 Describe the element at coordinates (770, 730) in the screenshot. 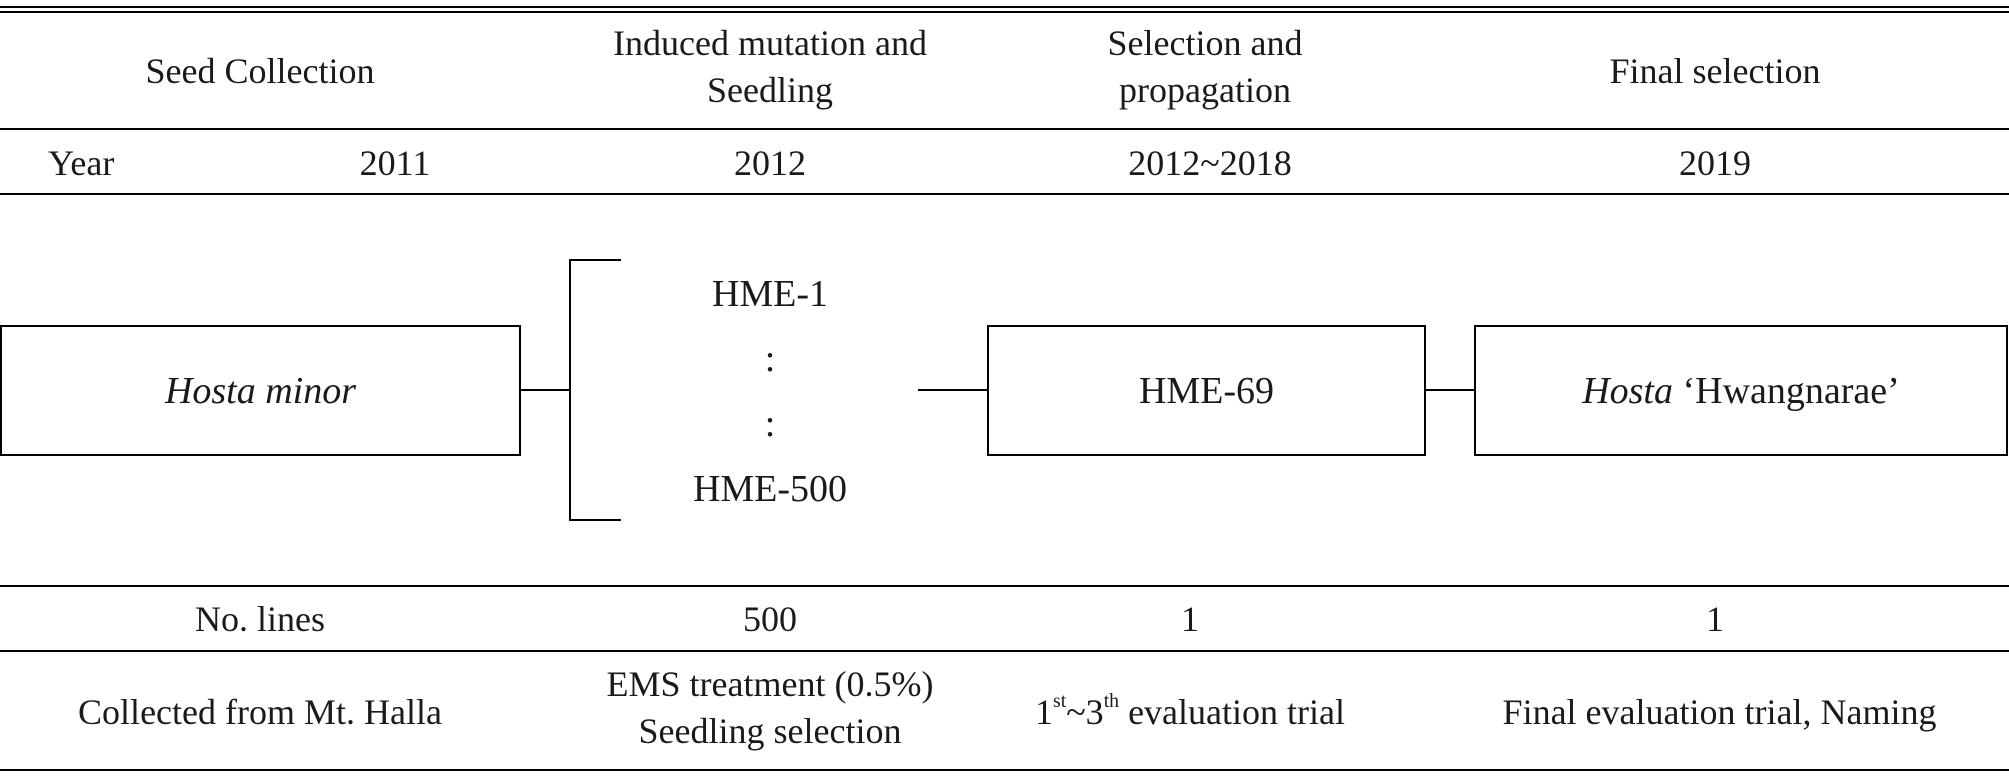

I see `note-ems-line2: Seedling selection` at that location.